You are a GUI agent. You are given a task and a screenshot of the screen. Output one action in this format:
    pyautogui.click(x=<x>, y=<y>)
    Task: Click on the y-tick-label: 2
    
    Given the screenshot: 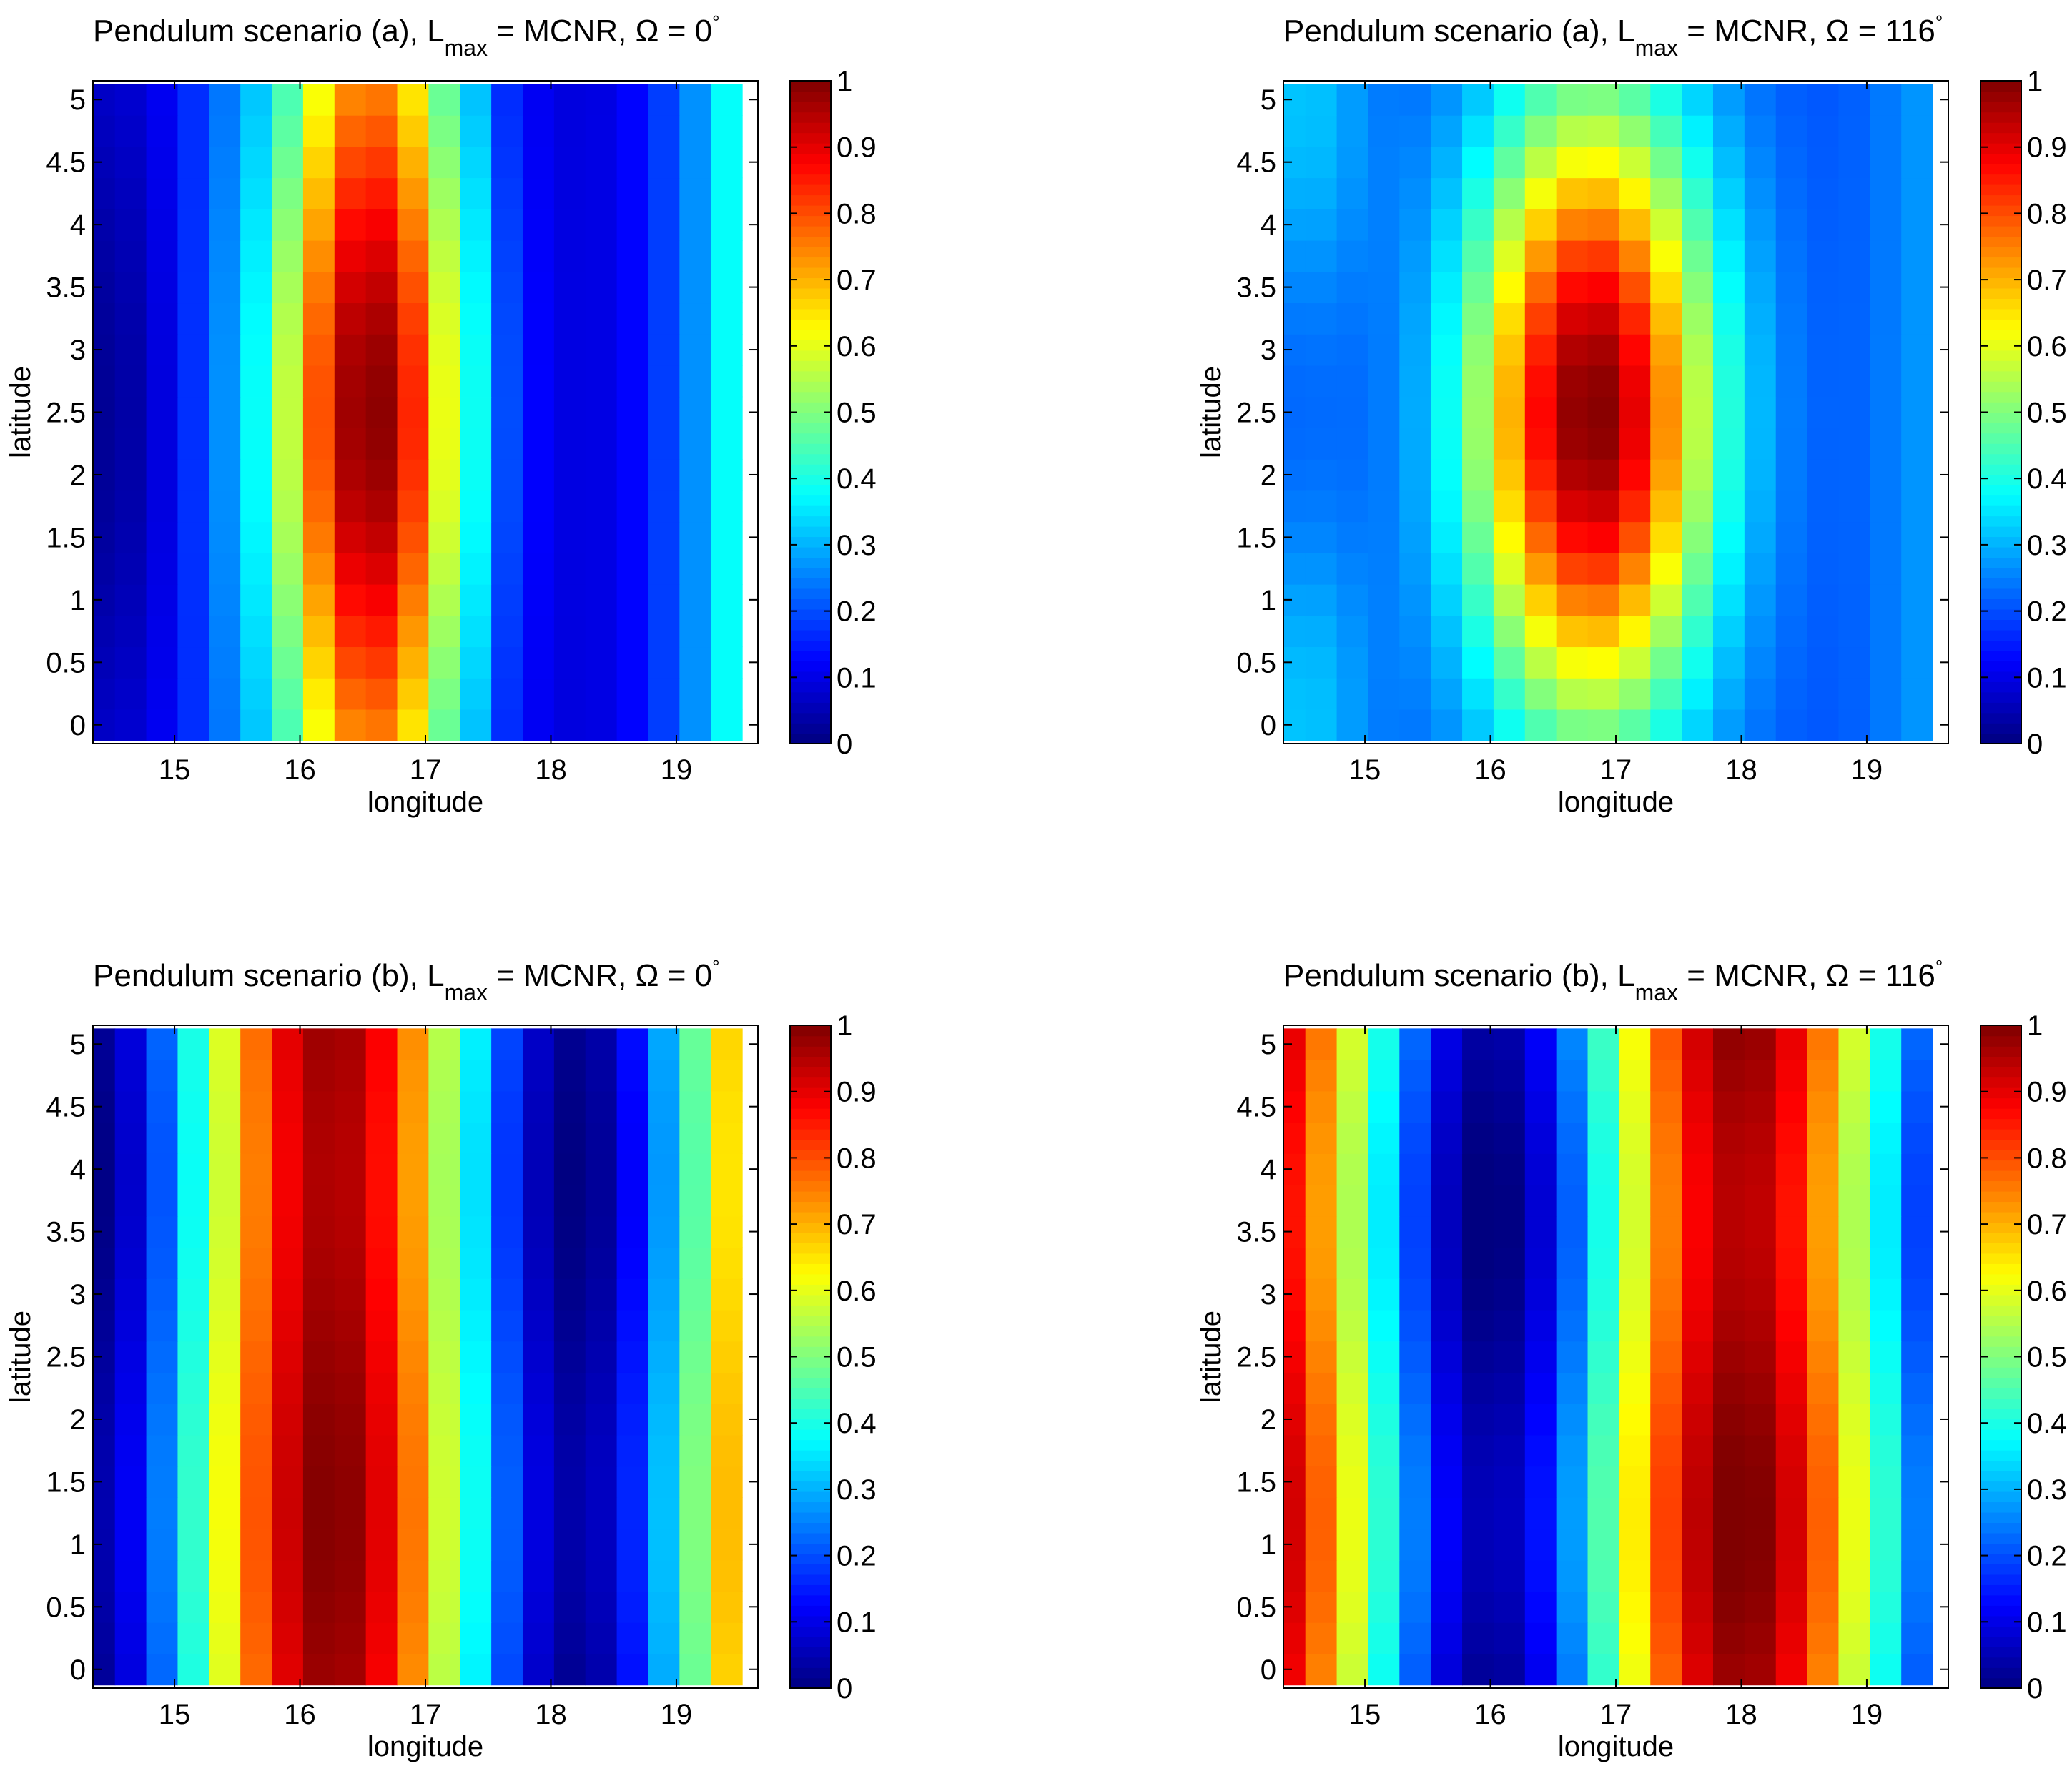 What is the action you would take?
    pyautogui.click(x=78, y=476)
    